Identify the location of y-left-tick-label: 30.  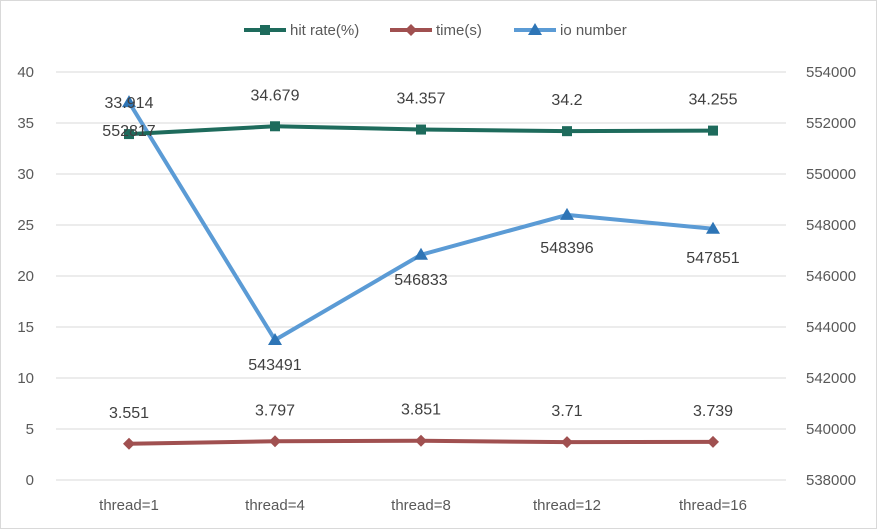
(25, 174).